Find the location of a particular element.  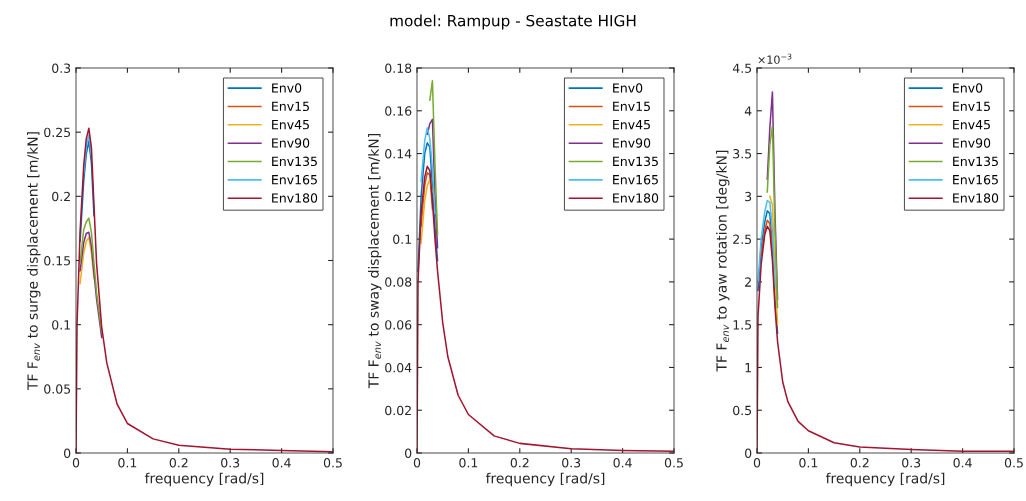

y-axis-title: TF F$_{env}$ to sway displacement [m/kN] is located at coordinates (375, 261).